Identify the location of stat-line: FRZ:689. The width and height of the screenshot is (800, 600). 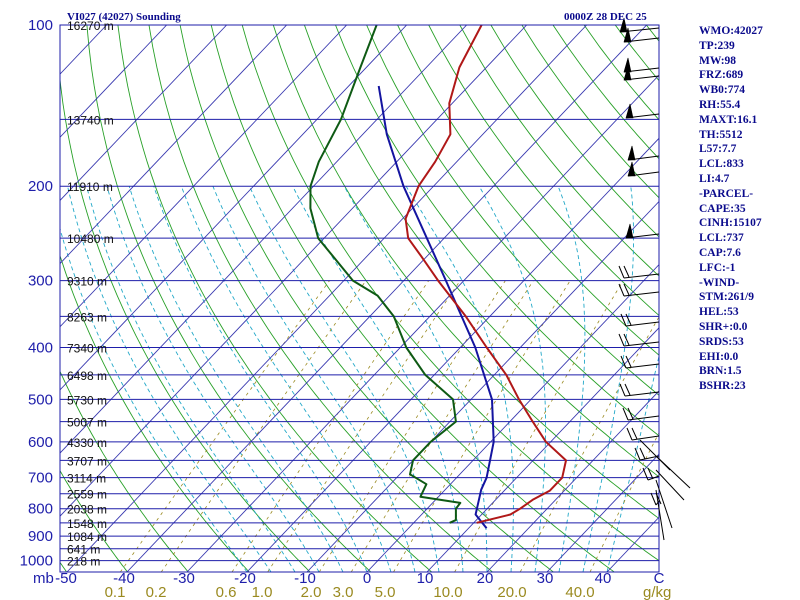
(721, 75).